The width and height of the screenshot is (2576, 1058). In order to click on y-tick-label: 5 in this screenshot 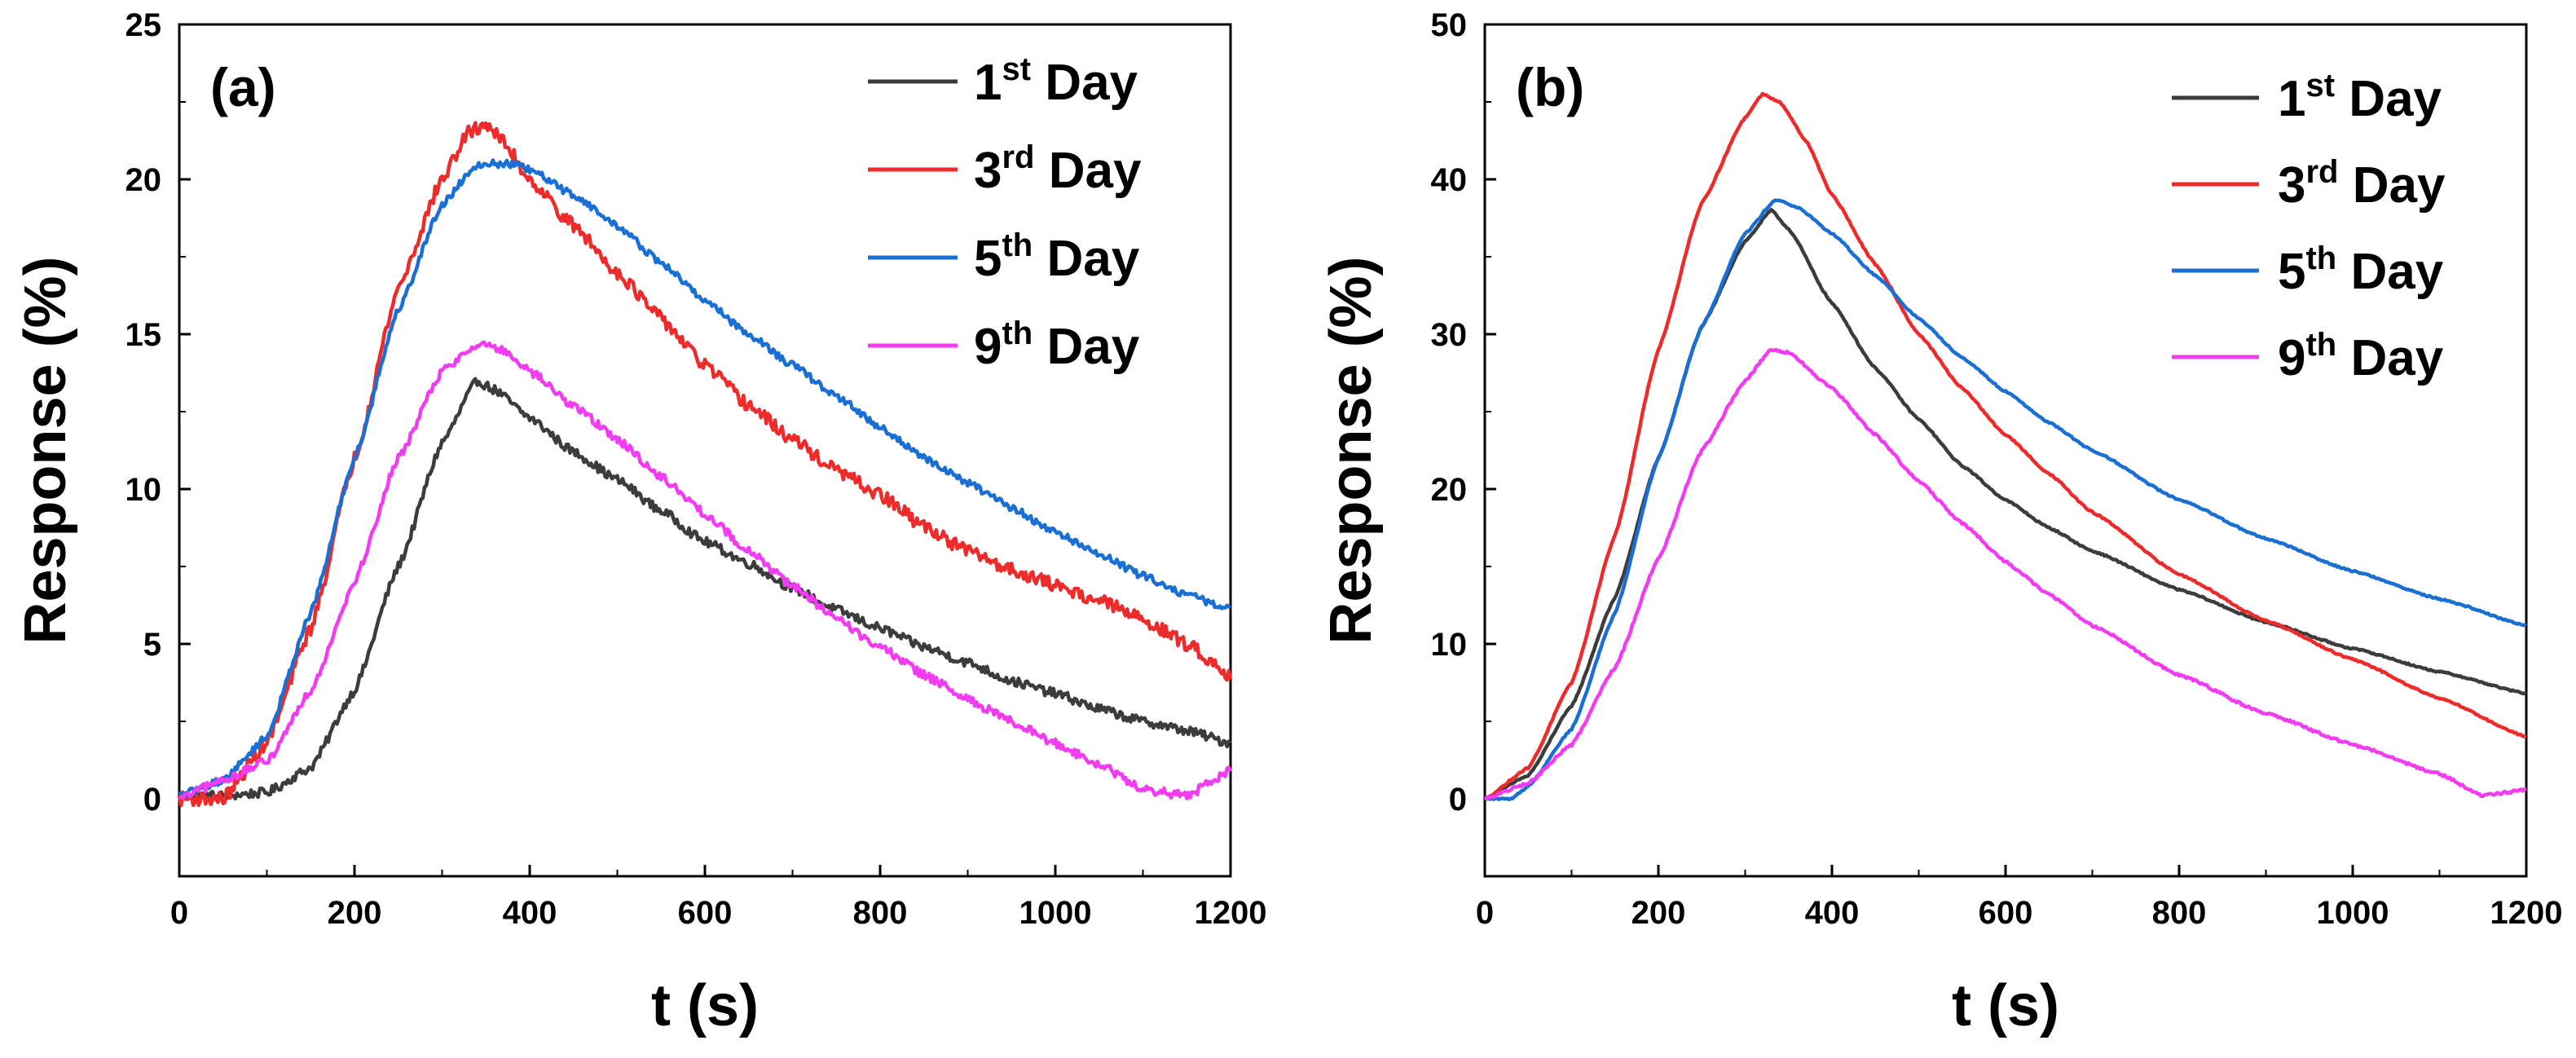, I will do `click(152, 645)`.